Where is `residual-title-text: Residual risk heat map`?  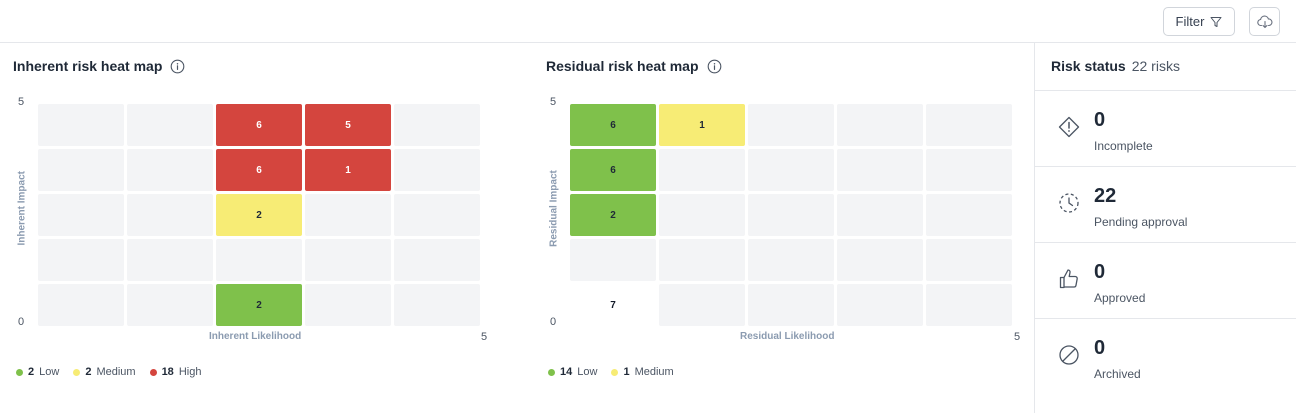
residual-title-text: Residual risk heat map is located at coordinates (622, 66).